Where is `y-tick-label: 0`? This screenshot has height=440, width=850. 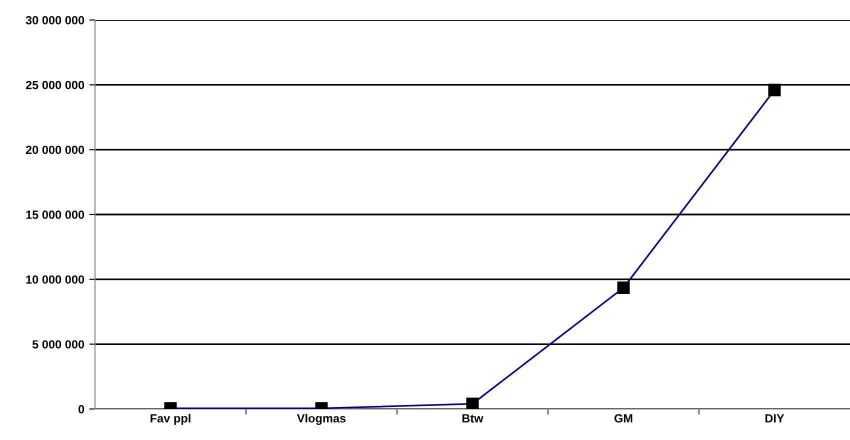
y-tick-label: 0 is located at coordinates (81, 409).